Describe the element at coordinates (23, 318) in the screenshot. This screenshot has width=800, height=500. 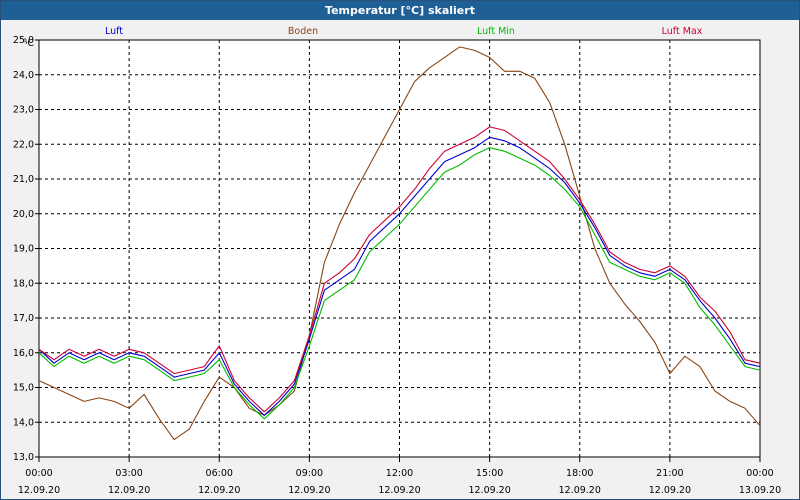
I see `y-tick-label: 17,0` at that location.